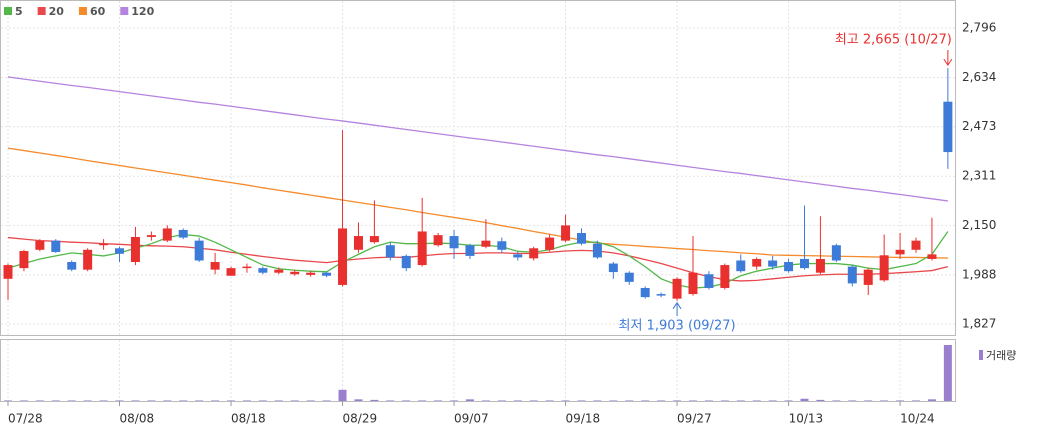 The height and width of the screenshot is (434, 1050). Describe the element at coordinates (677, 326) in the screenshot. I see `low-annotation: 최저 1,903 (09/27)` at that location.